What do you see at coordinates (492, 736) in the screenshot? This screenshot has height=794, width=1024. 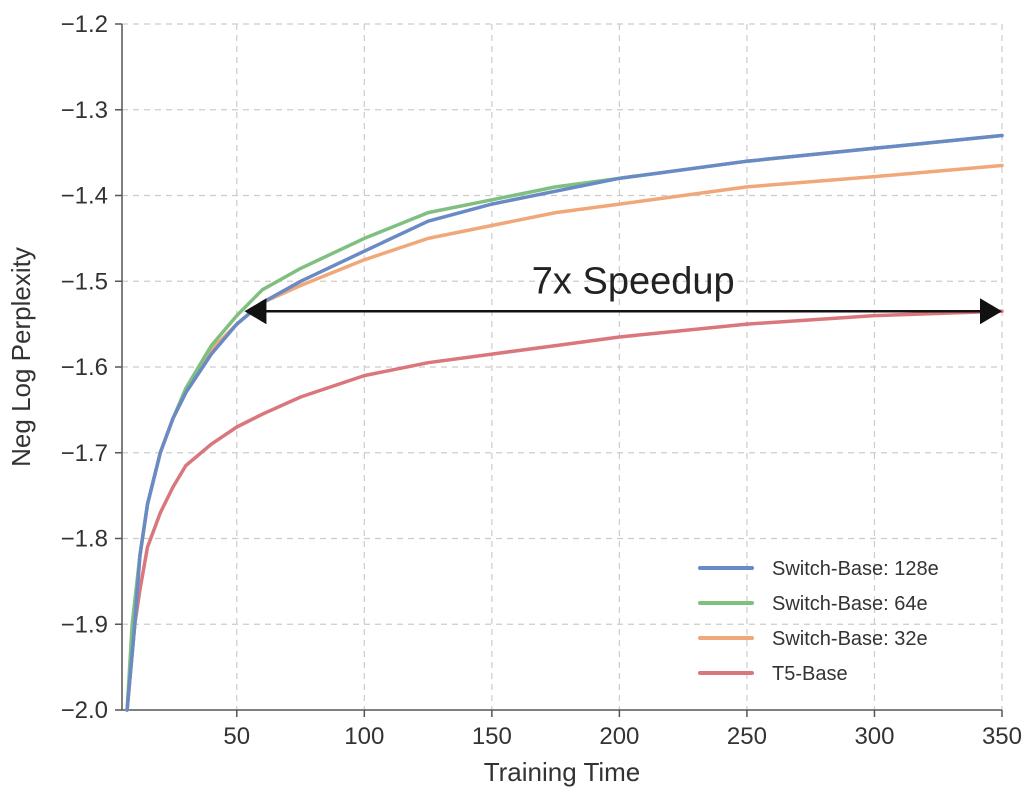 I see `x-tick-label: 150` at bounding box center [492, 736].